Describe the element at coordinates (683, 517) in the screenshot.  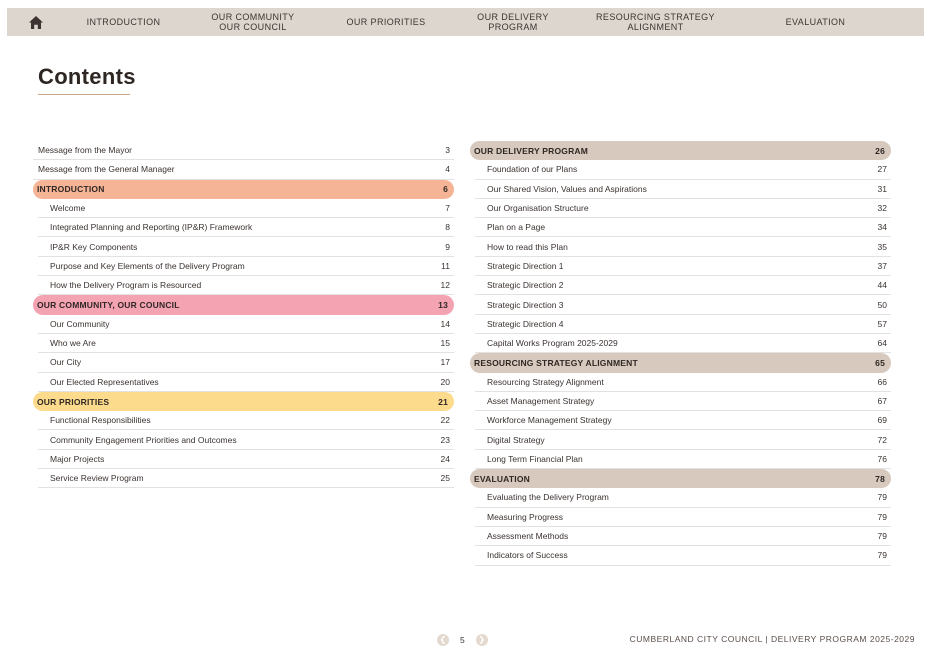
I see `toc-entry-measuring-progress: Measuring Progress 79` at that location.